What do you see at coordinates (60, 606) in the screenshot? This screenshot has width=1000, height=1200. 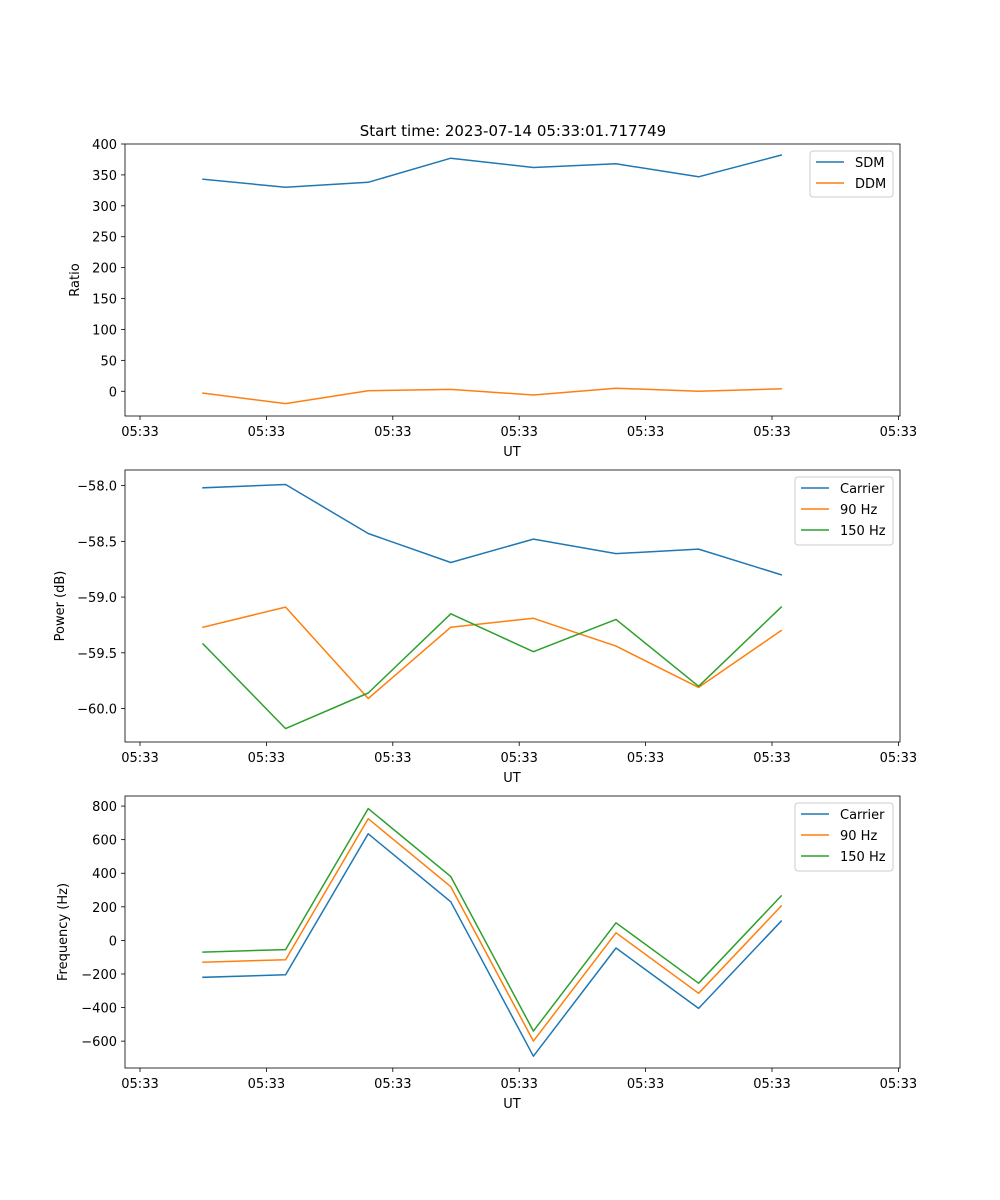 I see `power-y-label: Power (dB)` at bounding box center [60, 606].